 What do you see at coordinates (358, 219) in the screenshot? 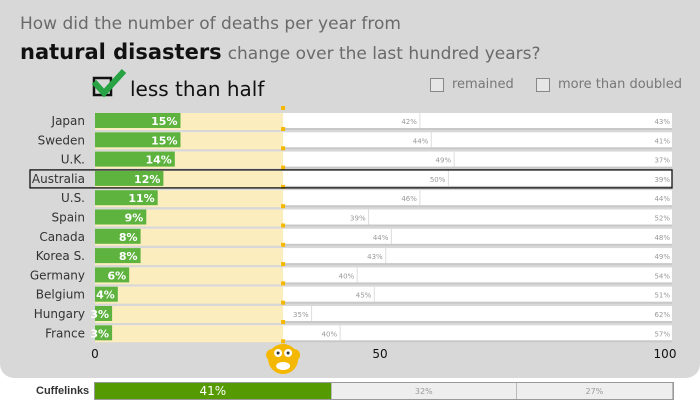
I see `bar-label-remained: 39%` at bounding box center [358, 219].